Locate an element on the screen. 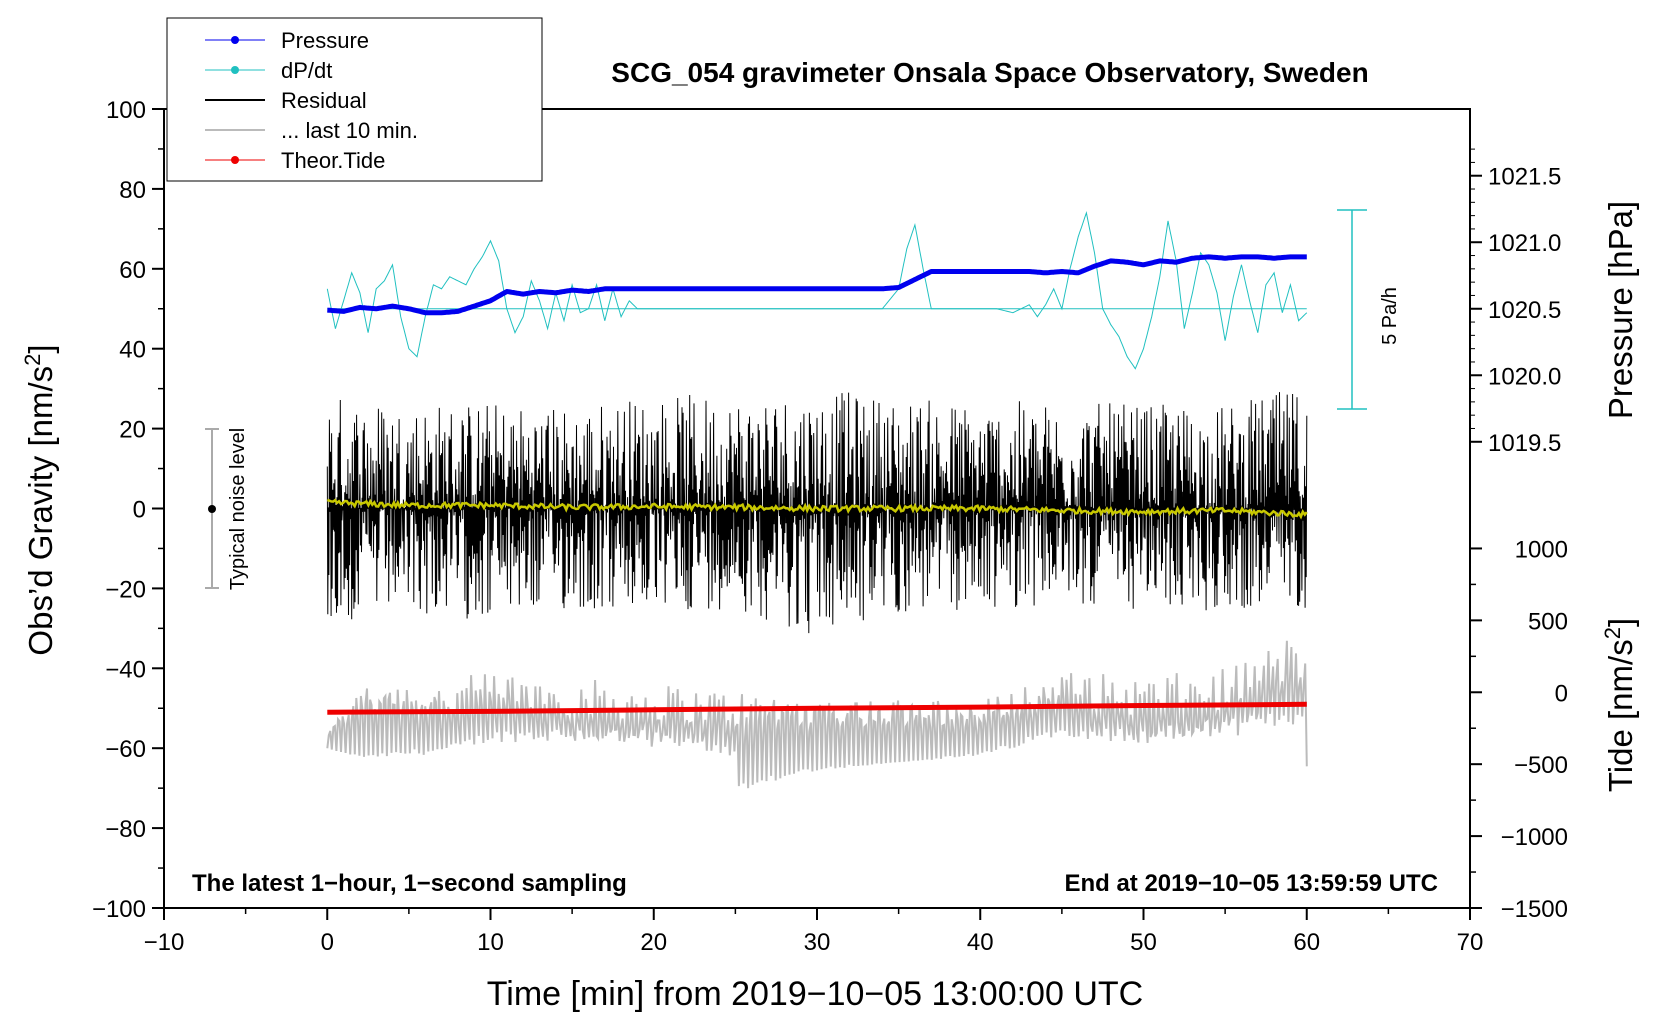 This screenshot has width=1660, height=1020. x-axis-label: Time [min] from 2019−10−05 13:00:00 UTC is located at coordinates (815, 994).